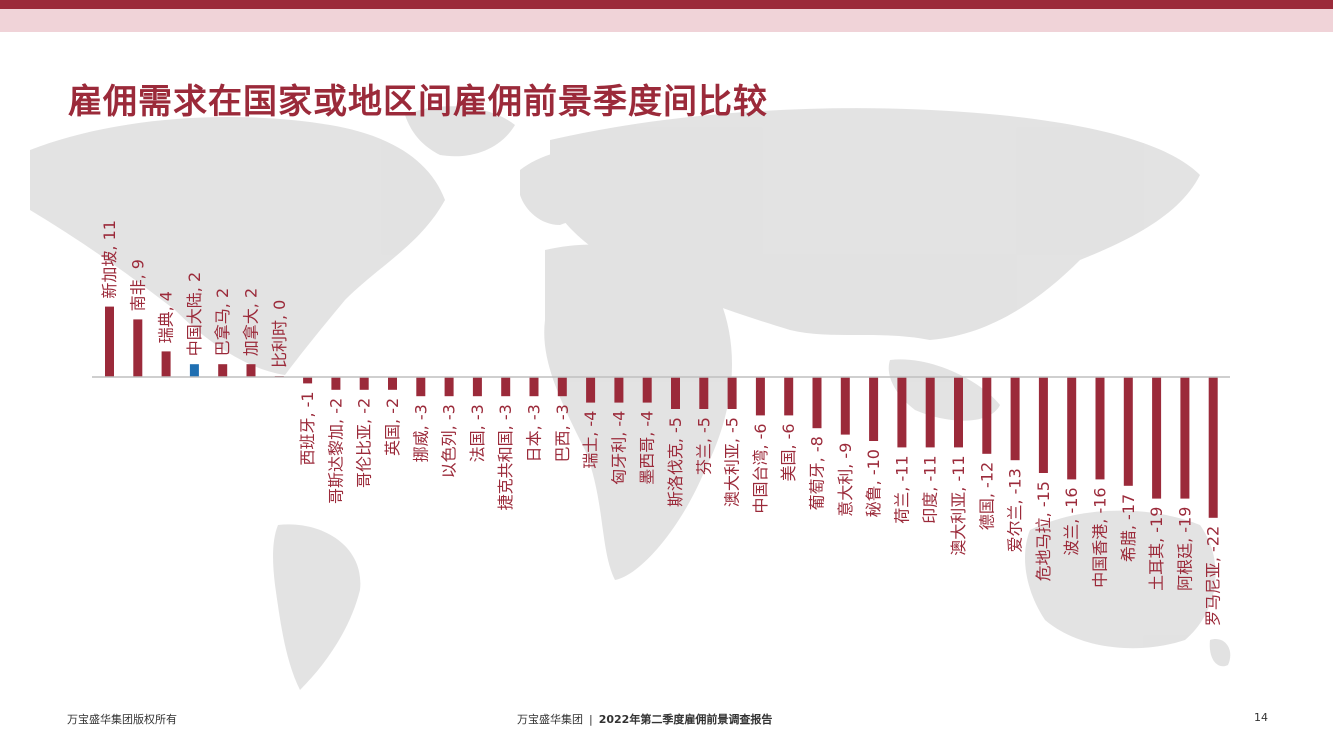 This screenshot has height=750, width=1333. What do you see at coordinates (392, 427) in the screenshot?
I see `bar-label-11: 英国, -2` at bounding box center [392, 427].